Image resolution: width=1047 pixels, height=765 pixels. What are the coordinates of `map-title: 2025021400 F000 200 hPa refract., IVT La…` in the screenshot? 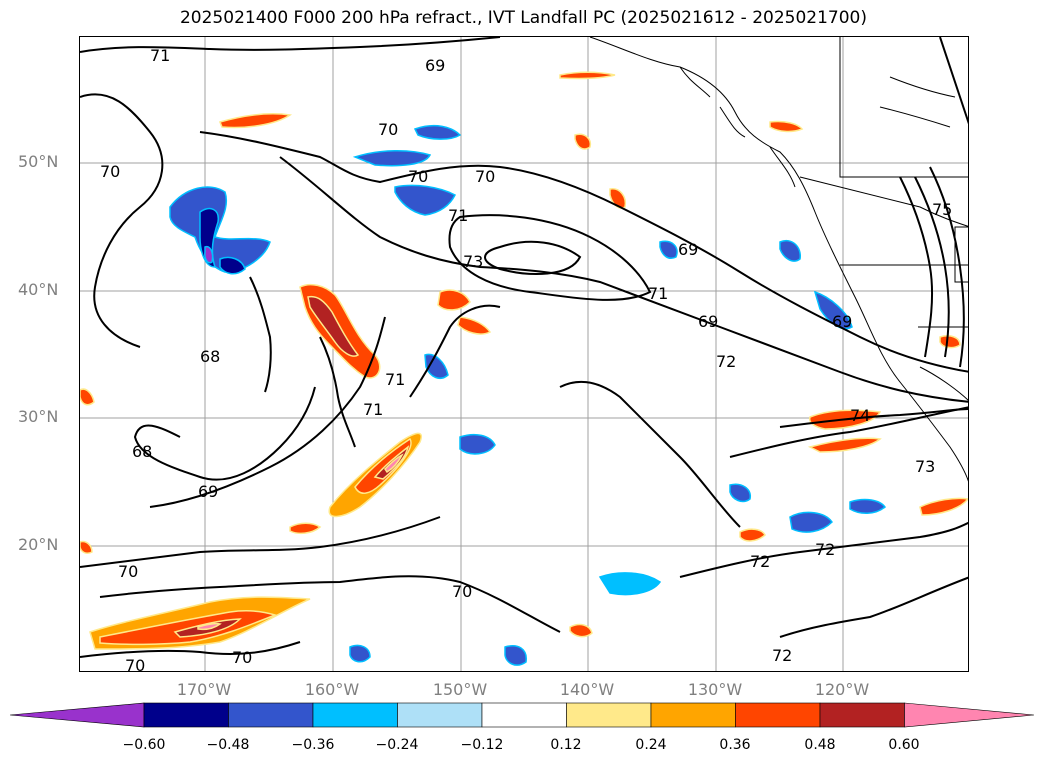 It's located at (523, 18).